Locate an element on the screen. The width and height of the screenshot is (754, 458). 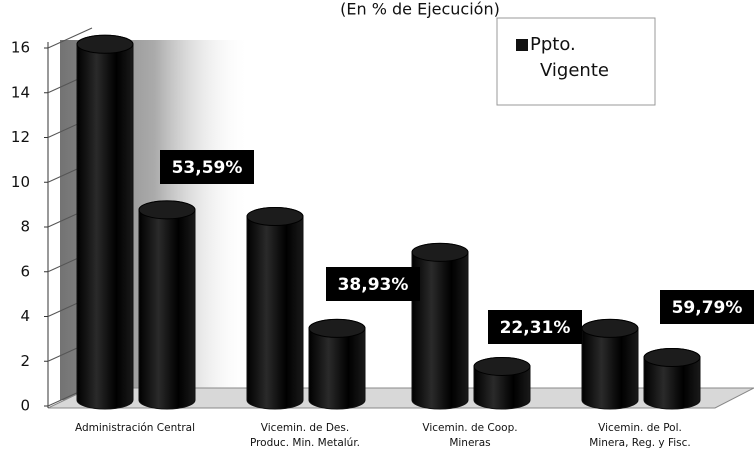
grid-line is located at coordinates (70, 38).